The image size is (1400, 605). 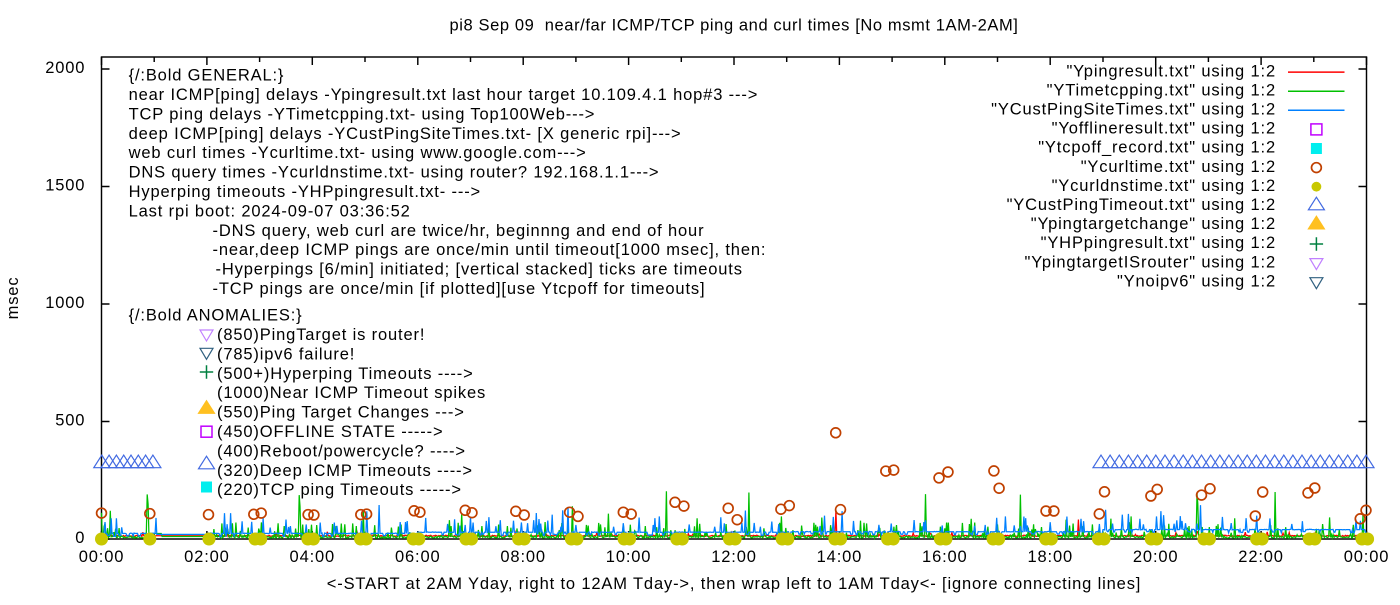 What do you see at coordinates (207, 76) in the screenshot?
I see `svg-text: {/:Bold GENERAL:}` at bounding box center [207, 76].